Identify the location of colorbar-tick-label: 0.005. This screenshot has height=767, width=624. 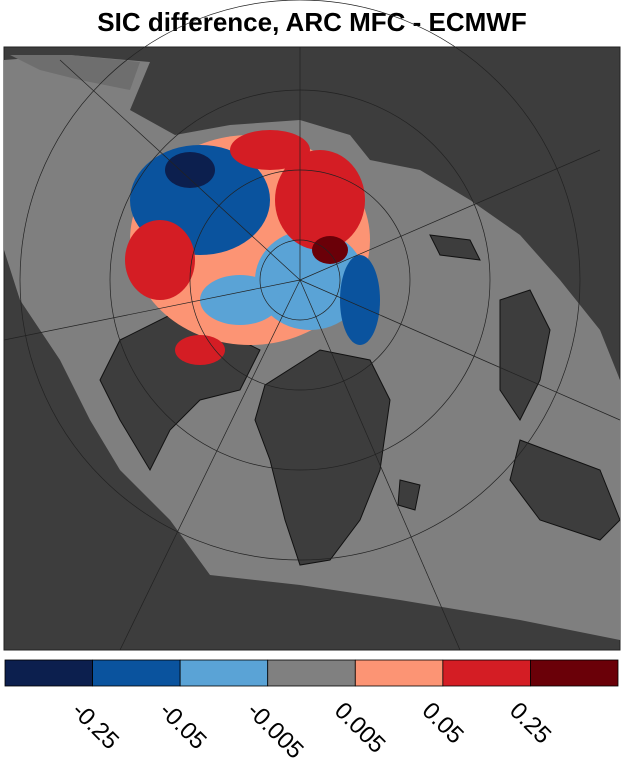
(360, 728).